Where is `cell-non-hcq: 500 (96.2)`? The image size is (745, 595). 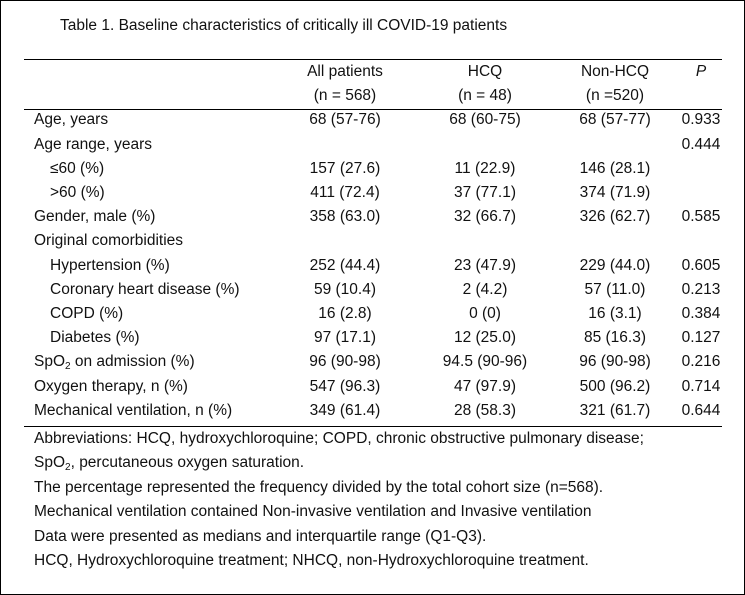 cell-non-hcq: 500 (96.2) is located at coordinates (615, 386).